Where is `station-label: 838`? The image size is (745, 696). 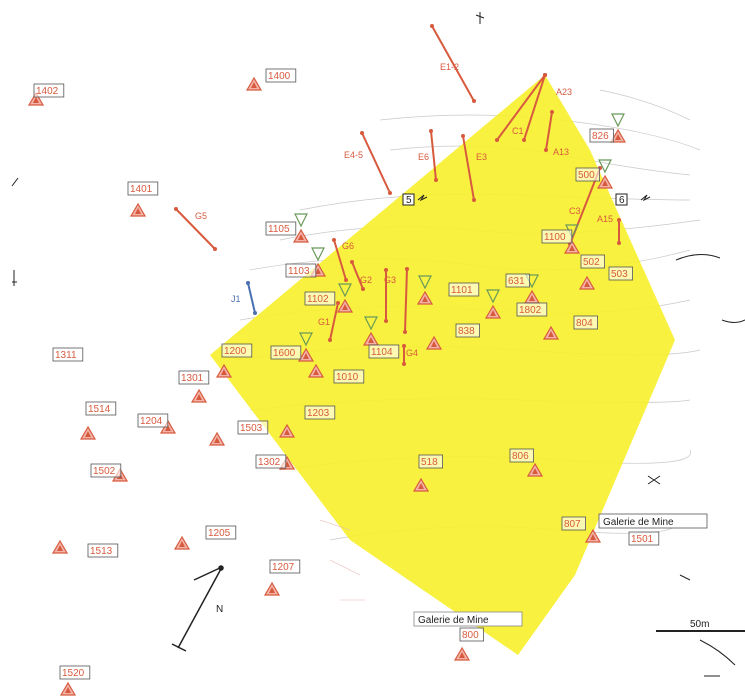
station-label: 838 is located at coordinates (466, 331).